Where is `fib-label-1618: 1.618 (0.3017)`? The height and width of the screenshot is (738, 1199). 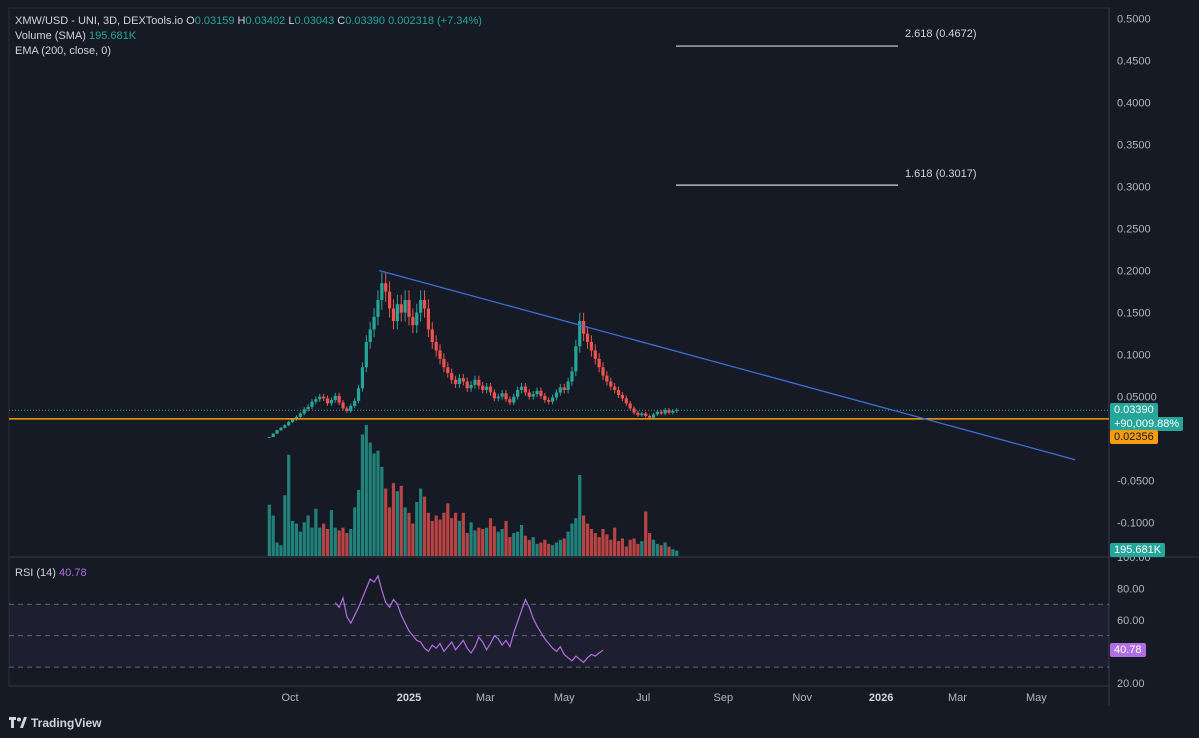
fib-label-1618: 1.618 (0.3017) is located at coordinates (941, 174).